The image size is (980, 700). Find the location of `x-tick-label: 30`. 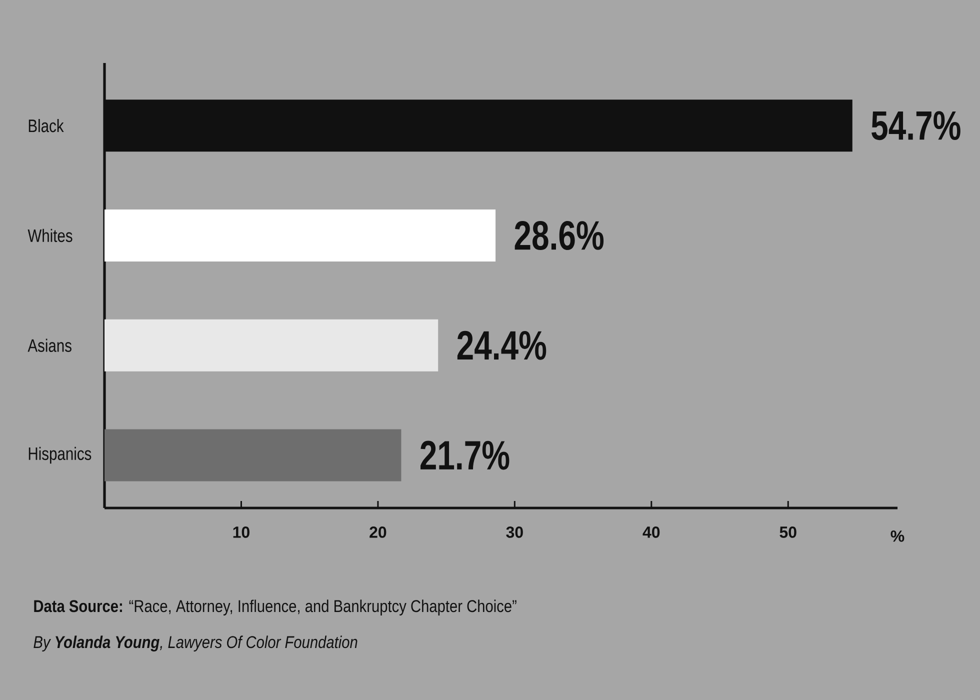

x-tick-label: 30 is located at coordinates (514, 532).